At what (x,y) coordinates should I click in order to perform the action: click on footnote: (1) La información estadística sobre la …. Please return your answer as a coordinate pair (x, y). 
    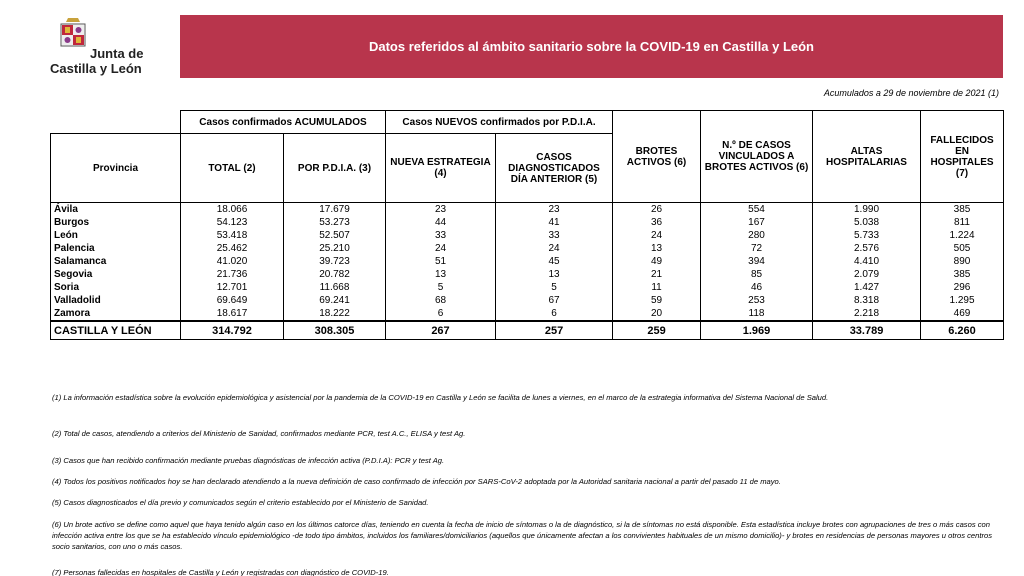
    Looking at the image, I should click on (440, 397).